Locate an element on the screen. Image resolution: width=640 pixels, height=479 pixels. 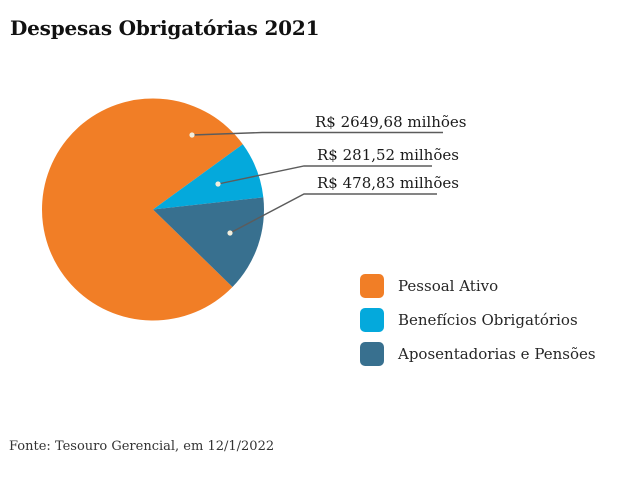
legend-item-pessoal-ativo: Pessoal Ativo is located at coordinates (478, 286).